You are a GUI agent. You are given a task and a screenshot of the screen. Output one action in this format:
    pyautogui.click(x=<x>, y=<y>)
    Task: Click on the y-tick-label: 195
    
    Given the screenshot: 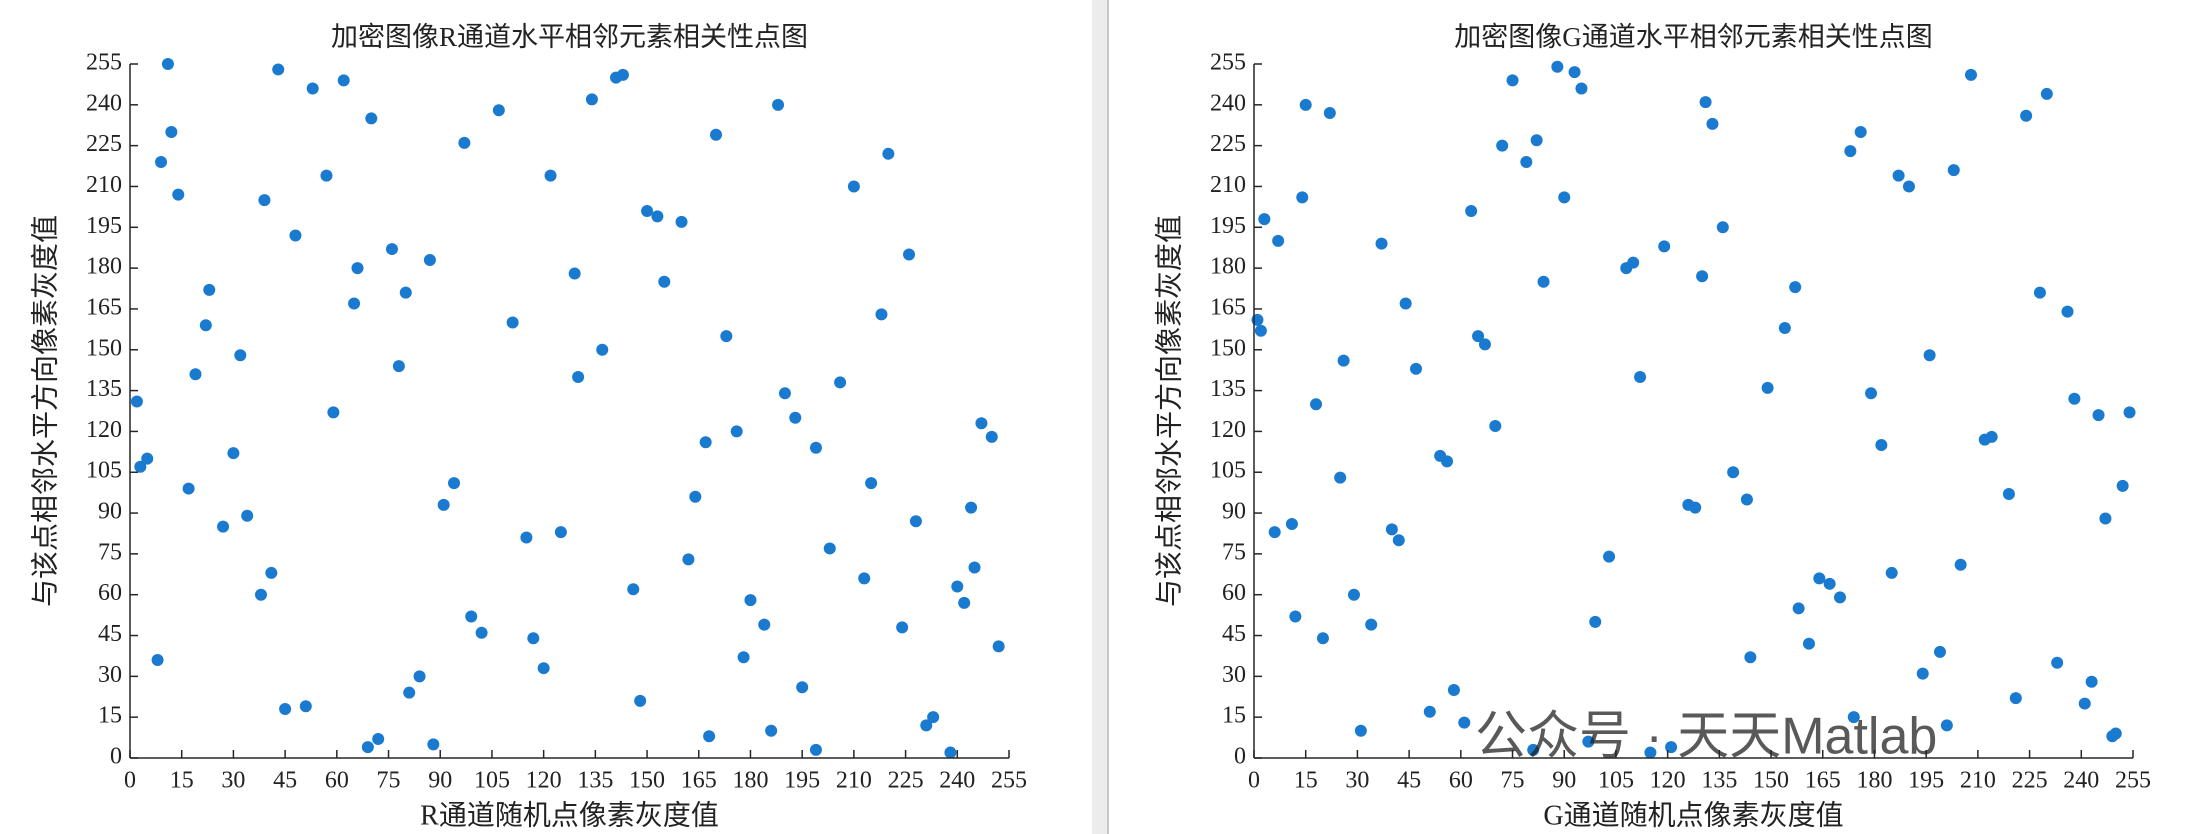 What is the action you would take?
    pyautogui.click(x=1228, y=226)
    